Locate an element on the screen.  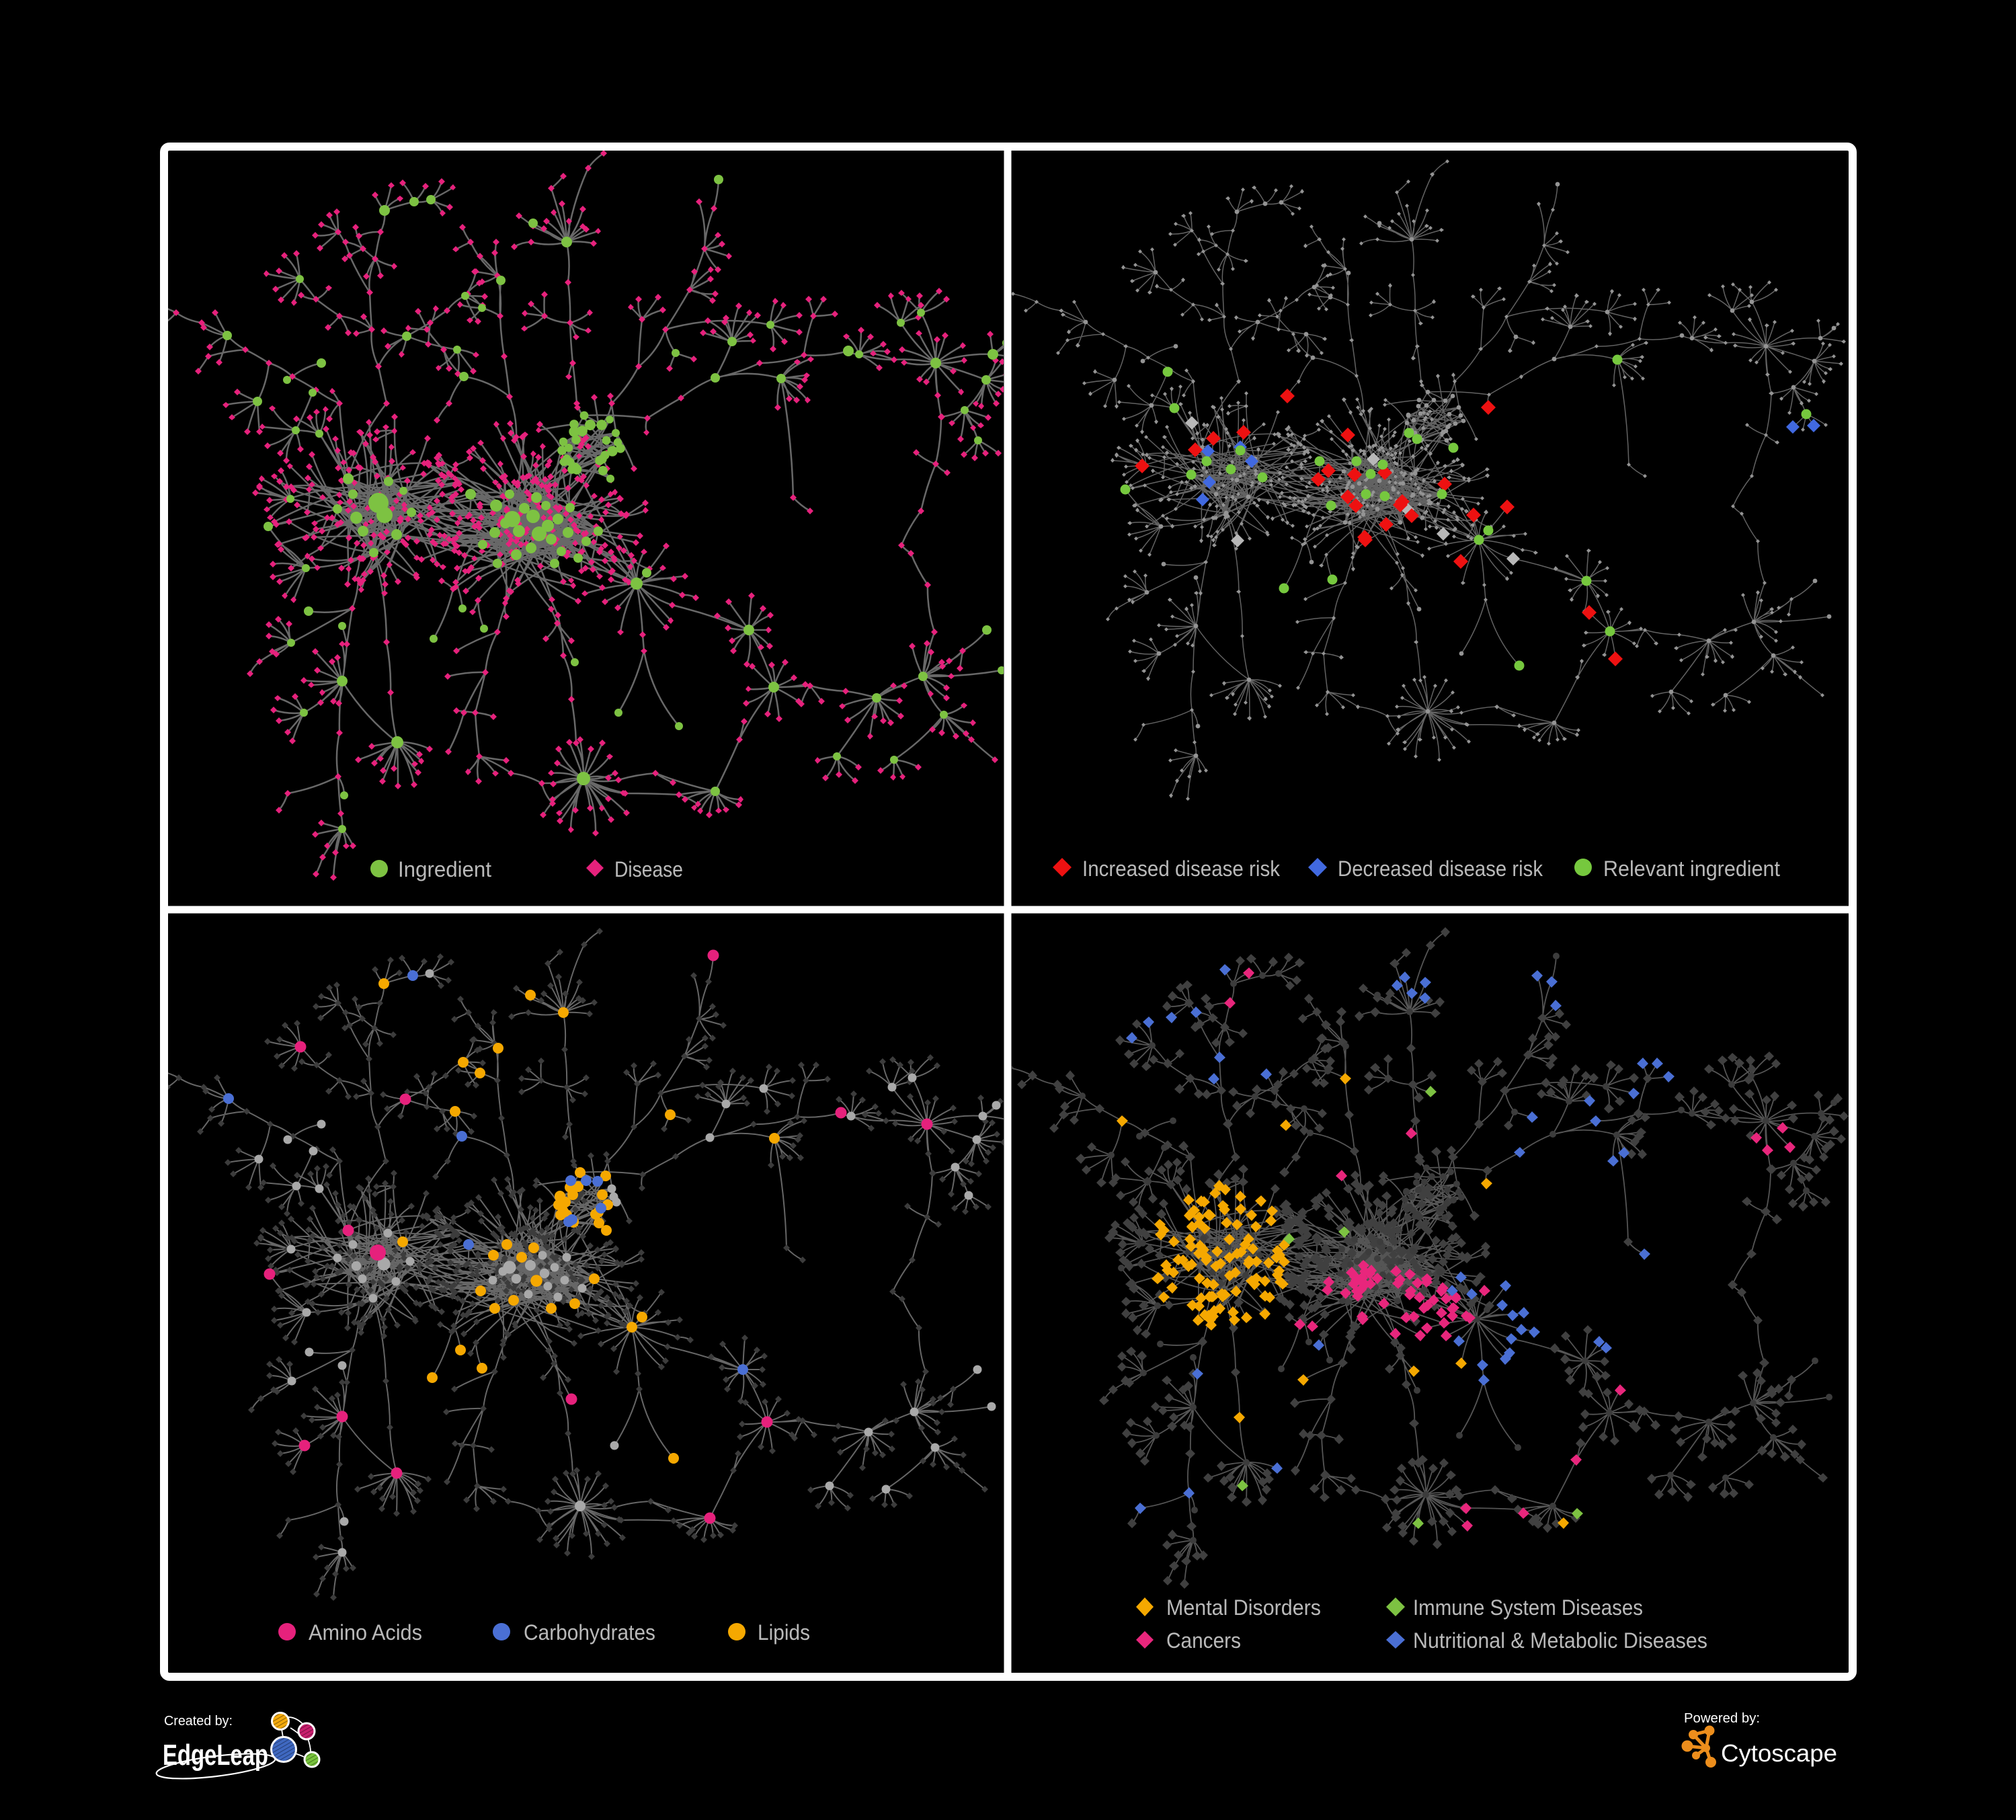
svg-text: Carbohydrates is located at coordinates (589, 1632).